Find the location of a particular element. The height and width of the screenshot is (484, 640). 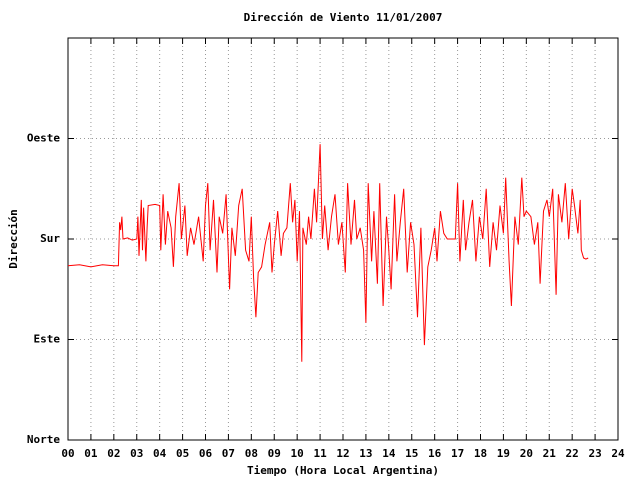

x-tick-label: 02 is located at coordinates (113, 453).